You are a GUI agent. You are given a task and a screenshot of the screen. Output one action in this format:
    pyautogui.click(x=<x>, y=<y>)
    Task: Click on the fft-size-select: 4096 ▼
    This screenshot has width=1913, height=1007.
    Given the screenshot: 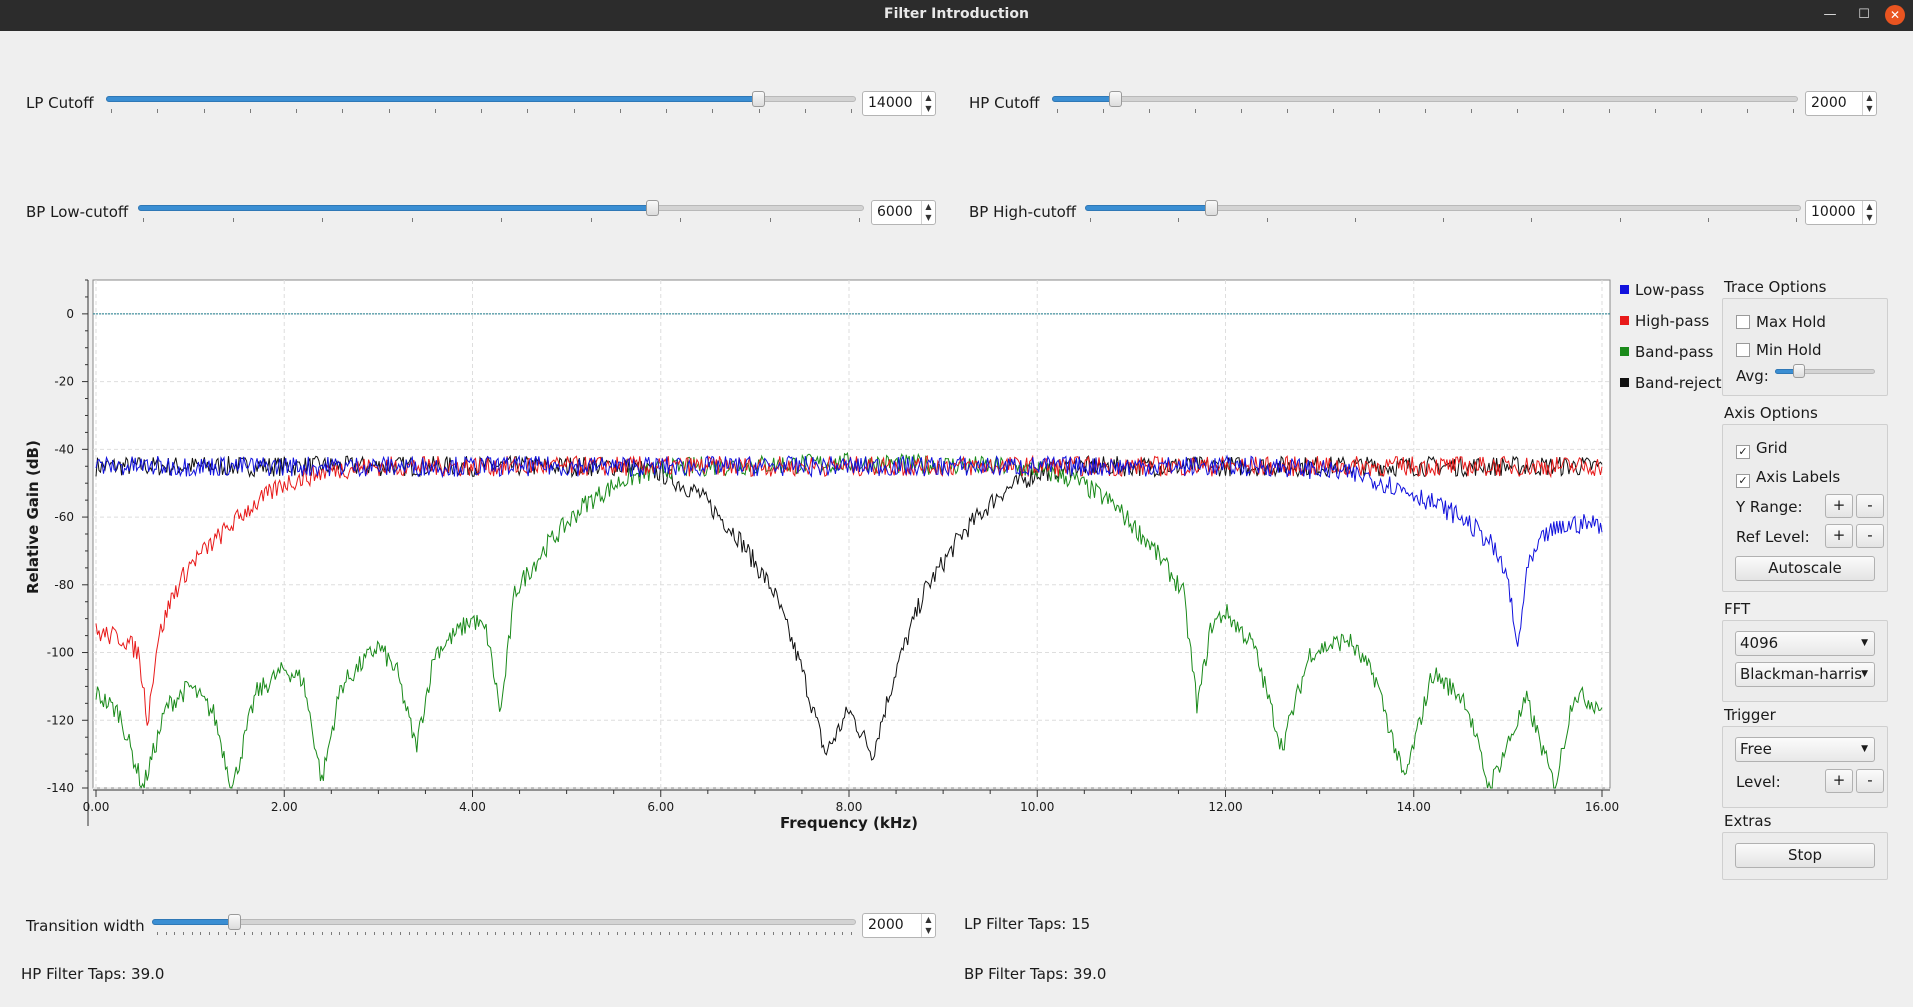 What is the action you would take?
    pyautogui.click(x=1805, y=643)
    